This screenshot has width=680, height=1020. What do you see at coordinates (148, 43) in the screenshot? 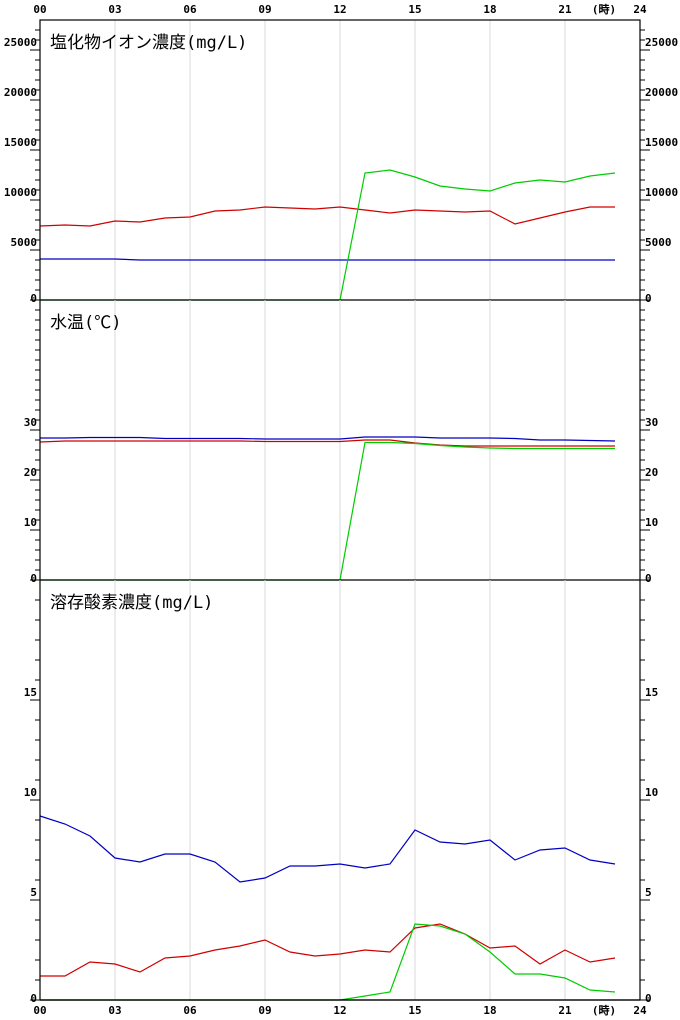
I see `panel-title: 塩化物イオン濃度(mg/L)` at bounding box center [148, 43].